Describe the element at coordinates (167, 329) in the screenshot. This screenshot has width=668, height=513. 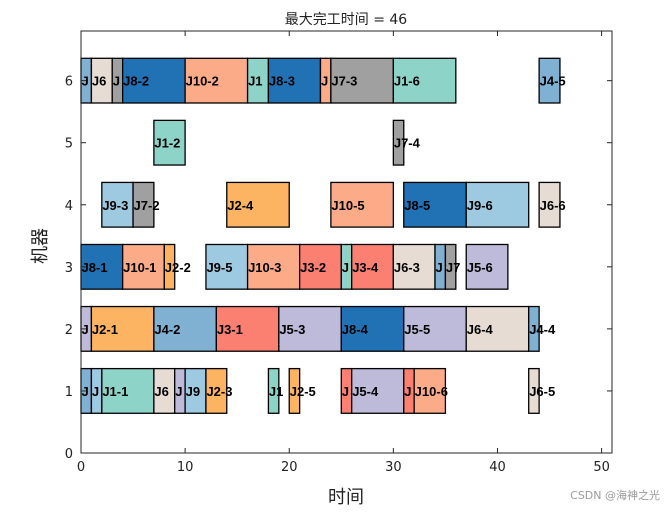
I see `task-label: J4-2` at that location.